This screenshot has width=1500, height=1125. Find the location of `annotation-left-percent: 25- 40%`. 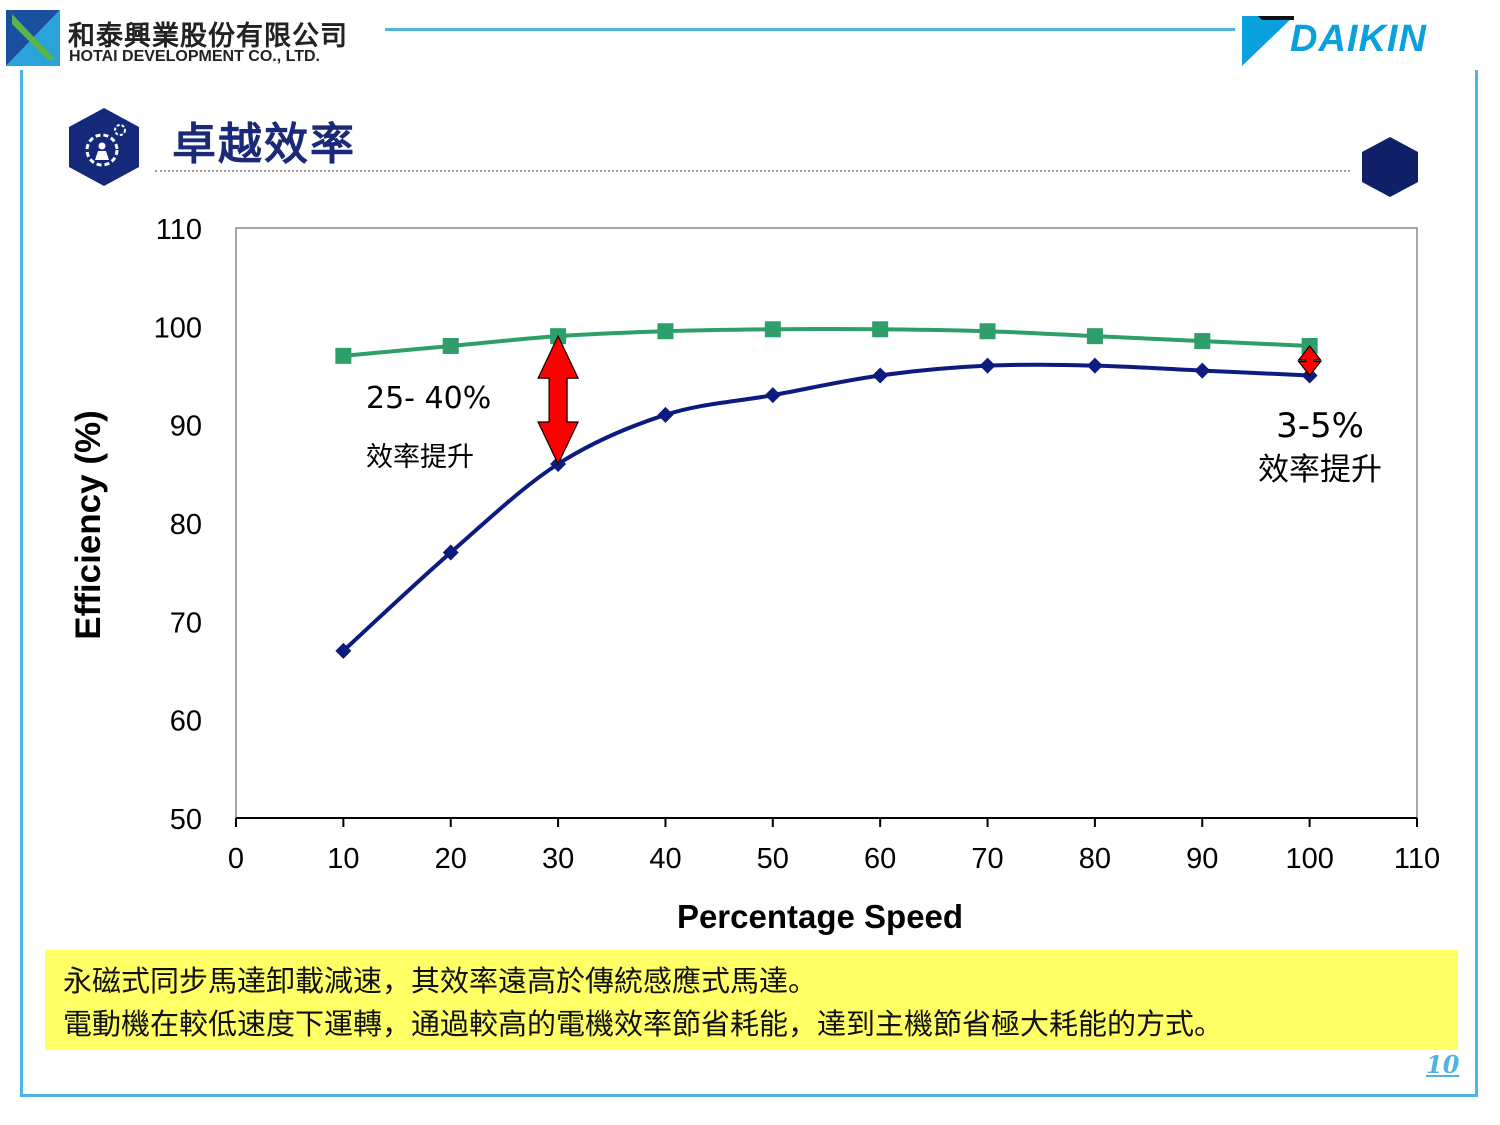

annotation-left-percent: 25- 40% is located at coordinates (428, 398).